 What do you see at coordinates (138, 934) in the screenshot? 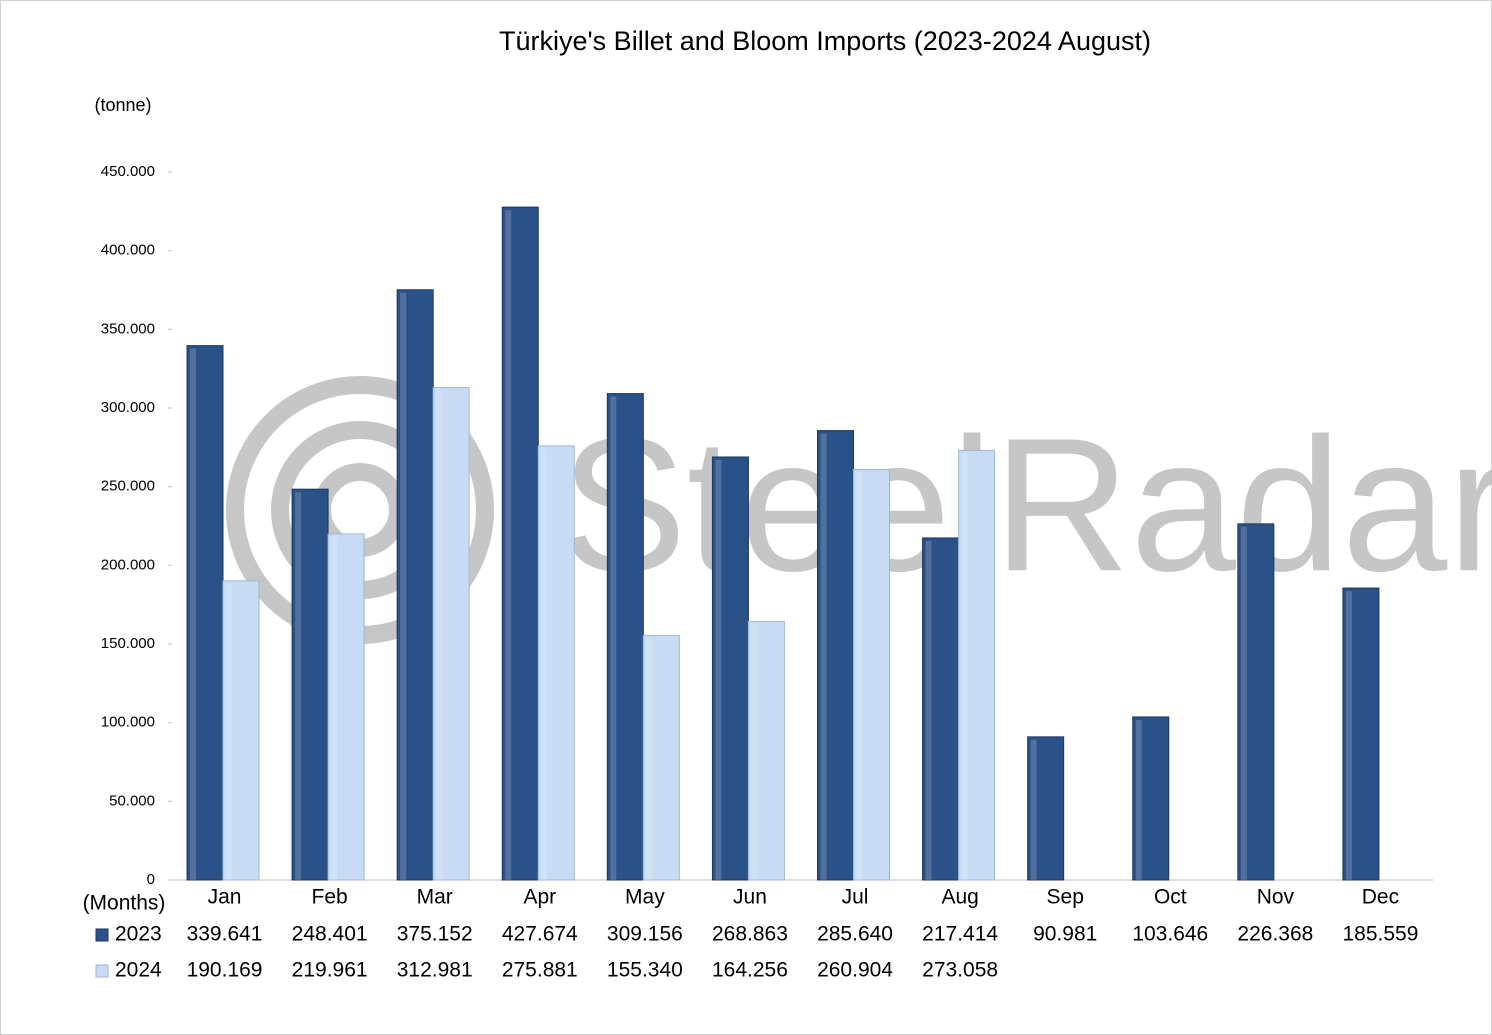
I see `legend-label: 2023` at bounding box center [138, 934].